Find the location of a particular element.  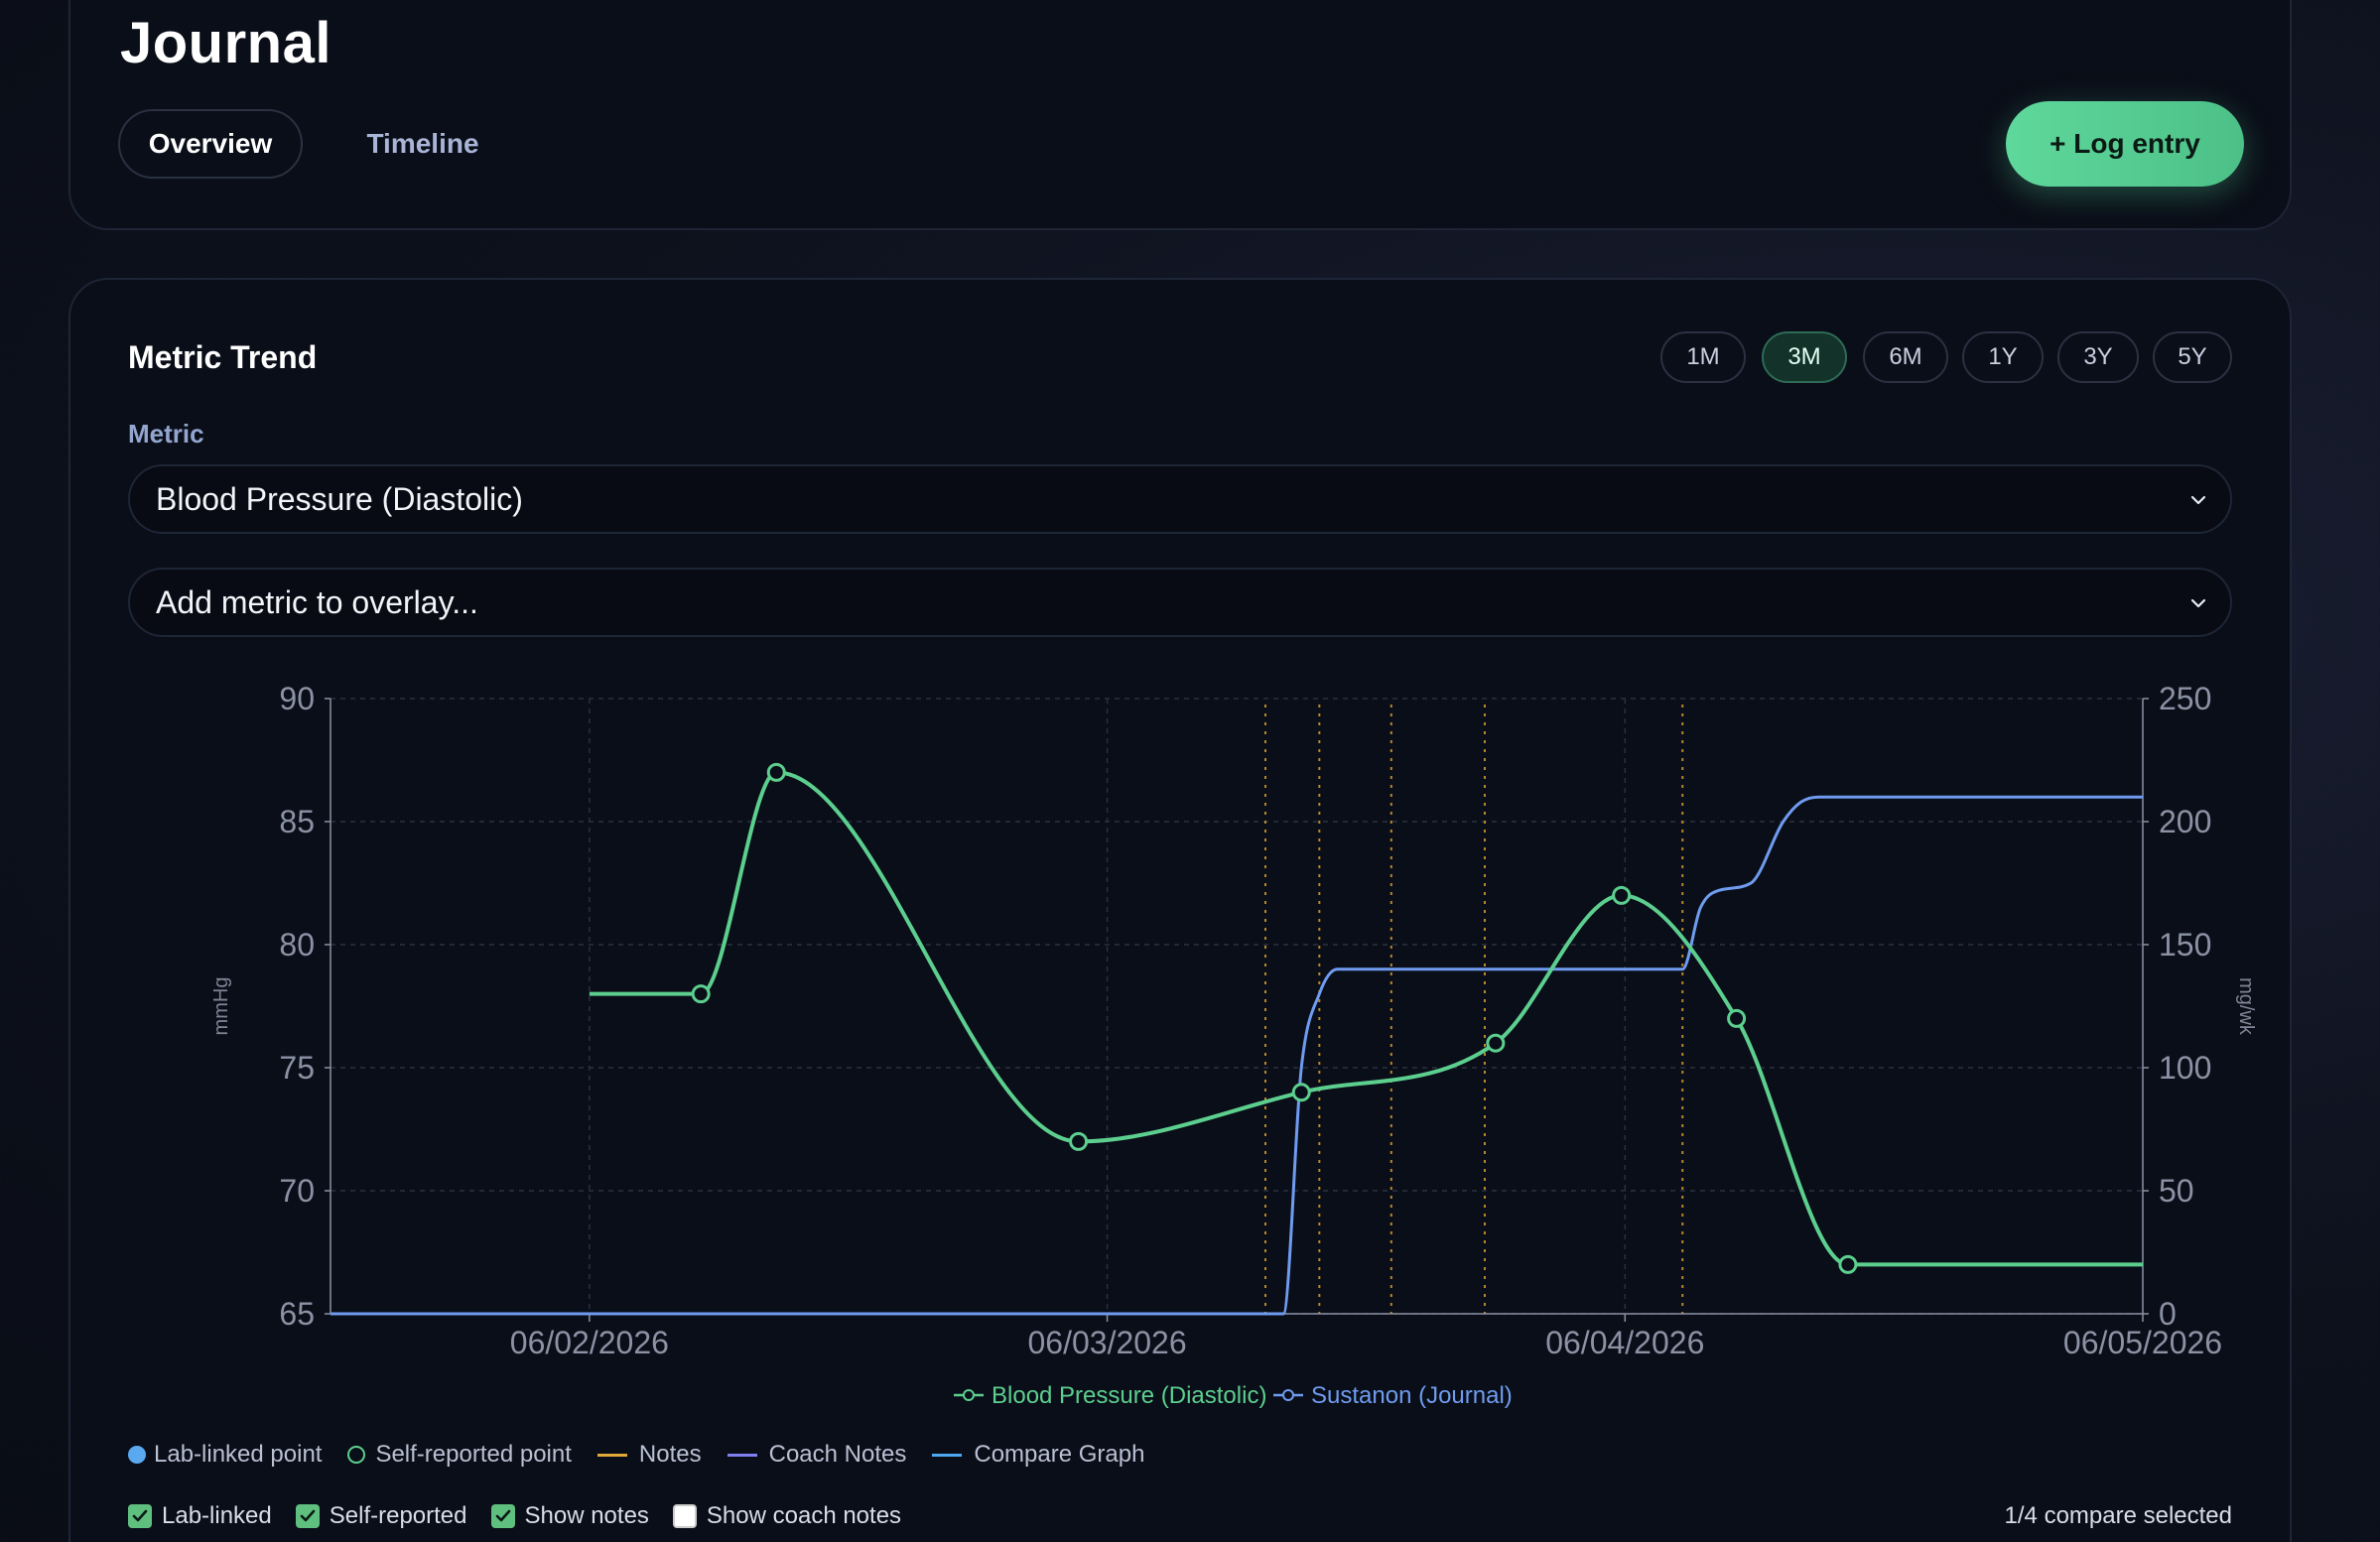

metric-label: Metric is located at coordinates (166, 434).